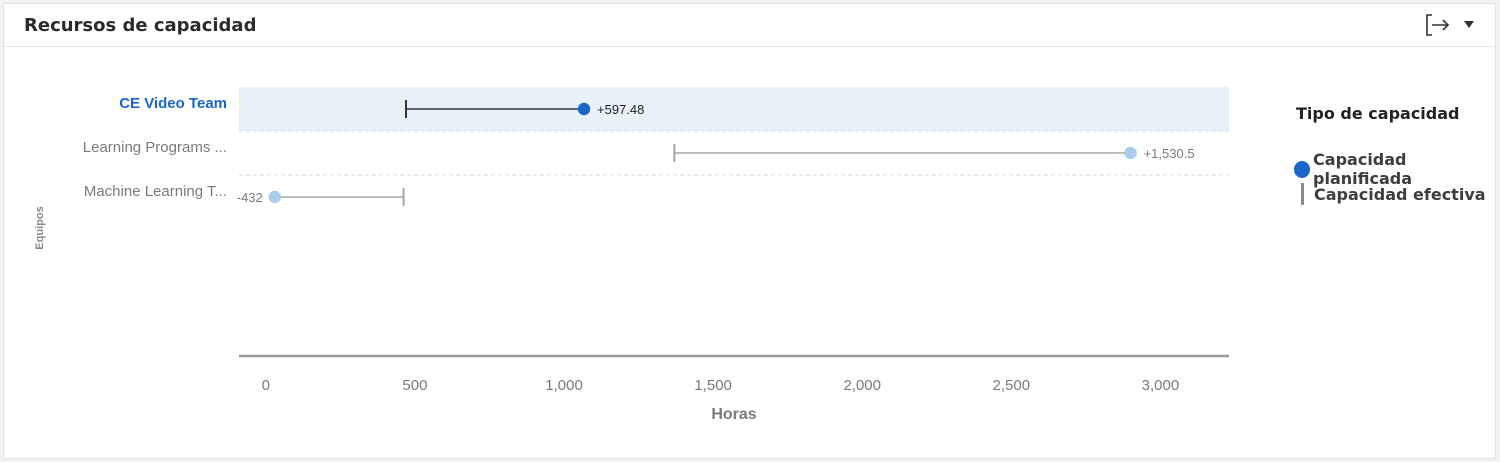 The width and height of the screenshot is (1500, 462). I want to click on legend-label-planned: Capacidad planificada, so click(1363, 169).